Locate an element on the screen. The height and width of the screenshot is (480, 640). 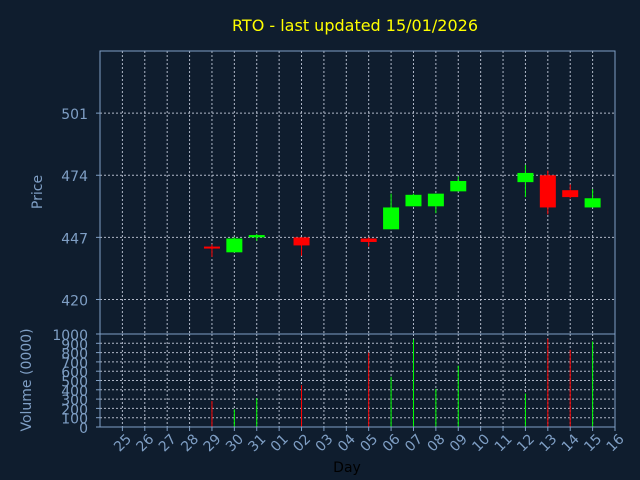
x-tick-label: 10 is located at coordinates (481, 443).